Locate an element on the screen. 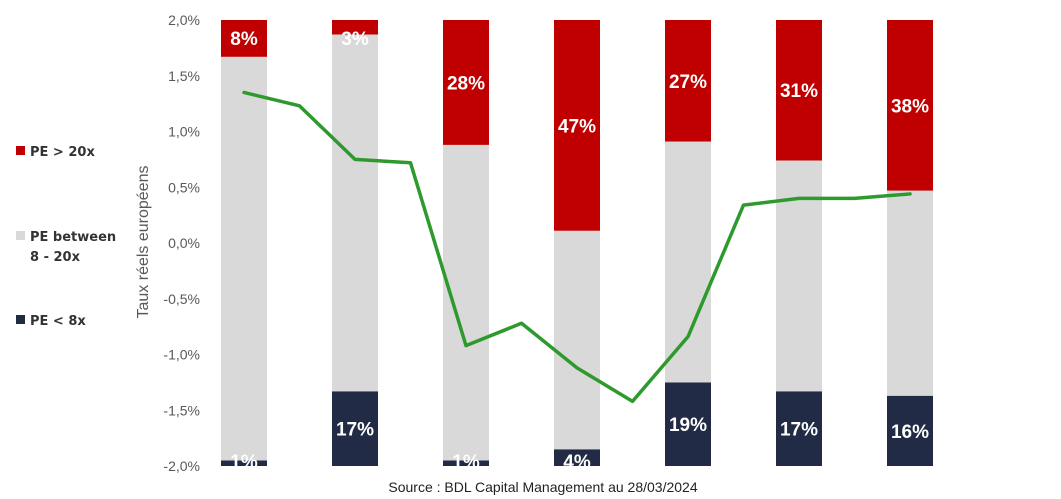 This screenshot has width=1061, height=499. y-tick-label: -1,0% is located at coordinates (181, 355).